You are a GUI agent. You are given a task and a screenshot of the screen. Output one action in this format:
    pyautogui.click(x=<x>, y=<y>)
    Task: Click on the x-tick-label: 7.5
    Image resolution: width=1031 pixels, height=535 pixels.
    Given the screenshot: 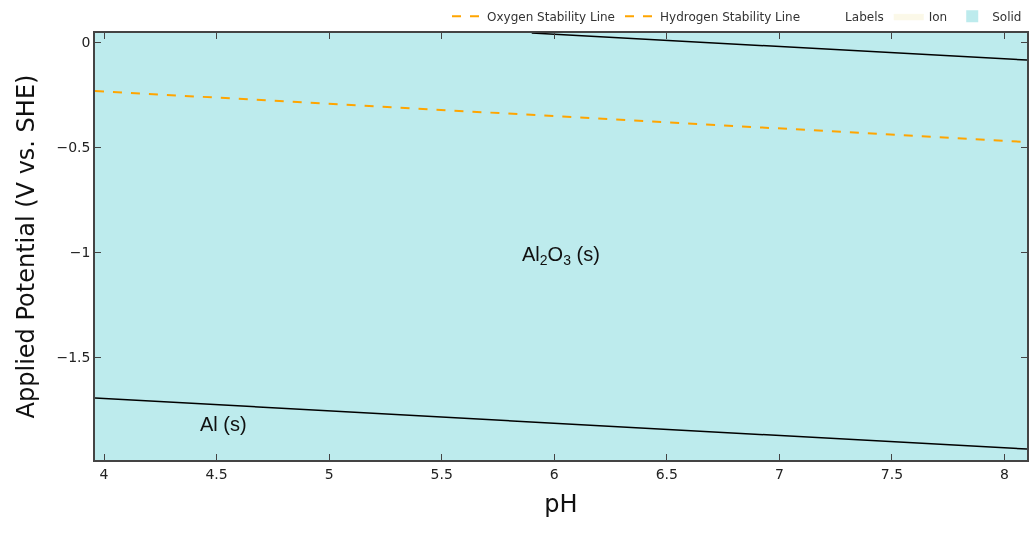 What is the action you would take?
    pyautogui.click(x=892, y=473)
    